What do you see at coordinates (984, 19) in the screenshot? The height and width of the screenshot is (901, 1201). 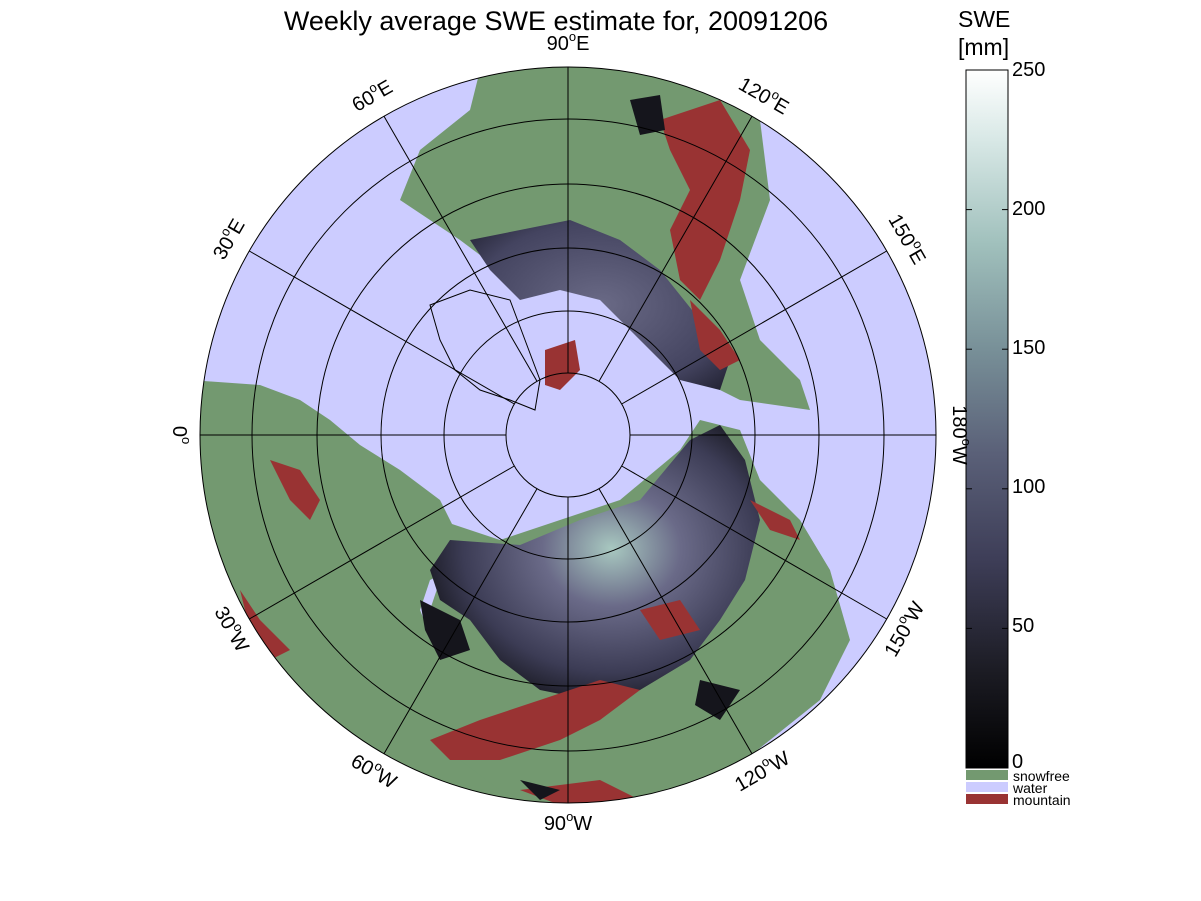 I see `colorbar-label-line1: SWE` at bounding box center [984, 19].